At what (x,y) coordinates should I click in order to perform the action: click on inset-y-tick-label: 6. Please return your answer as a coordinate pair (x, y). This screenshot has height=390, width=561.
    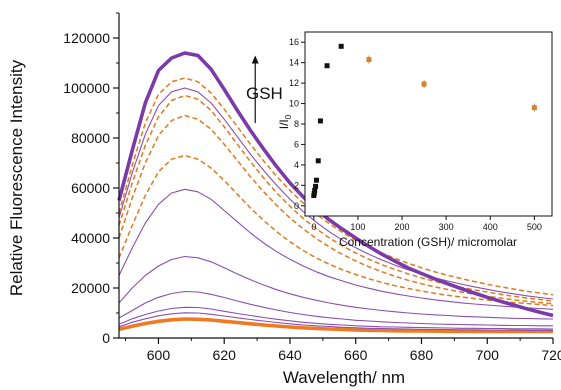
    Looking at the image, I should click on (296, 144).